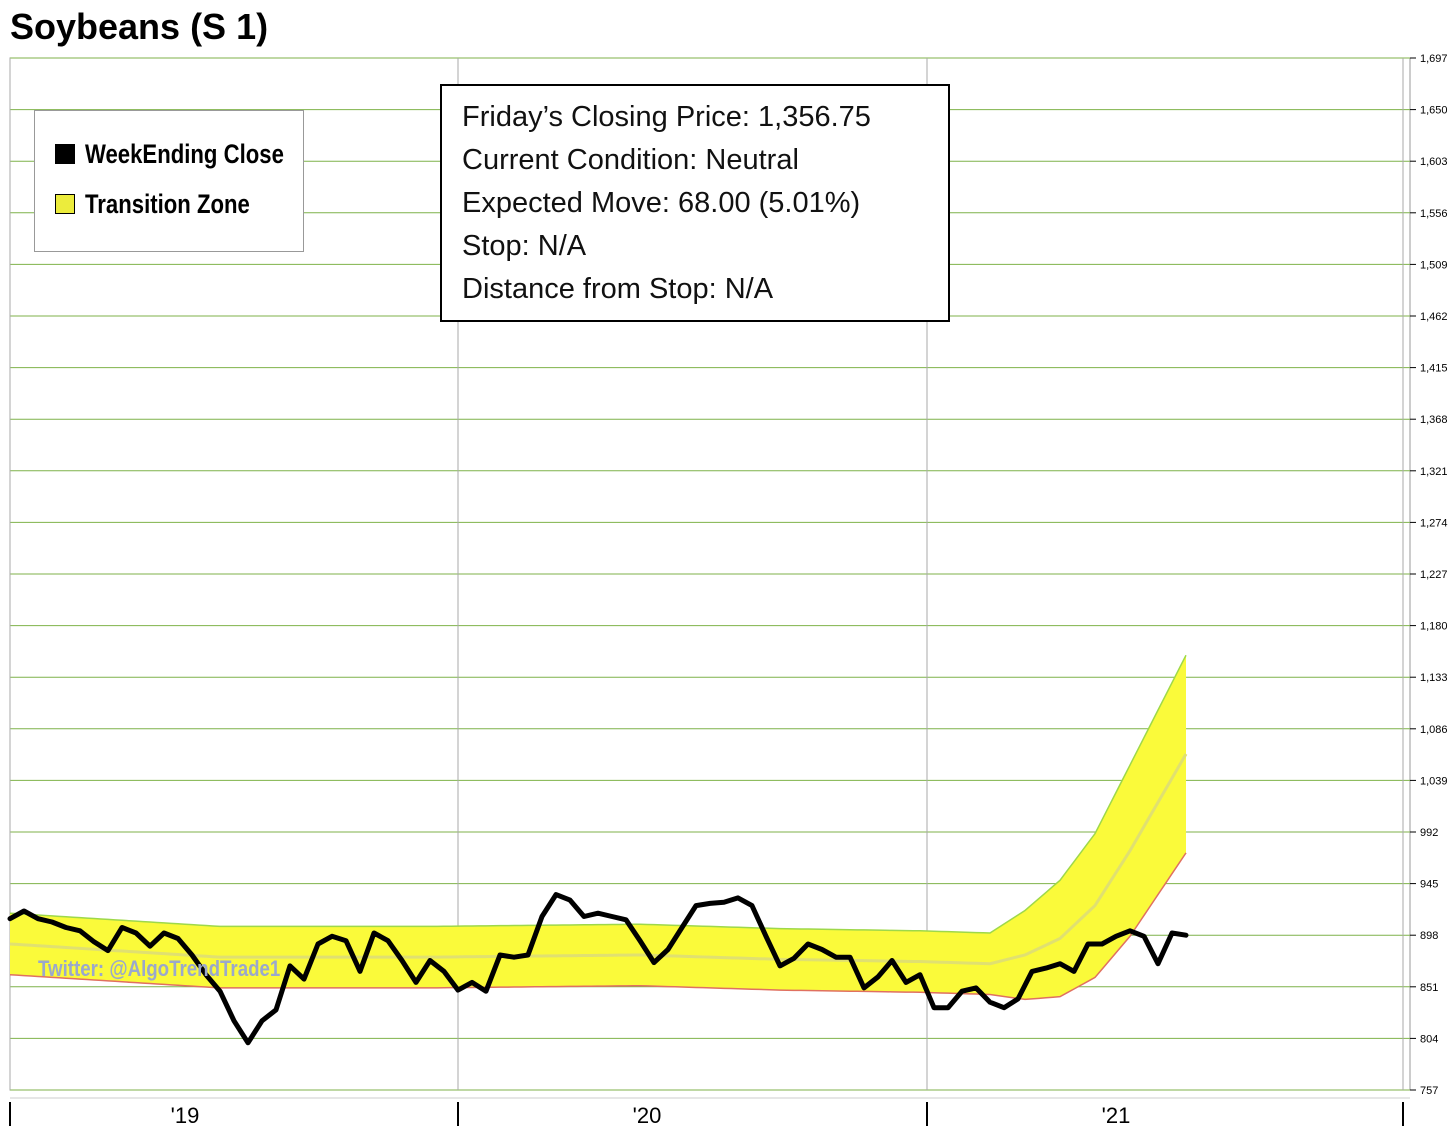  What do you see at coordinates (169, 181) in the screenshot?
I see `legend: WeekEnding Close Transition Zone` at bounding box center [169, 181].